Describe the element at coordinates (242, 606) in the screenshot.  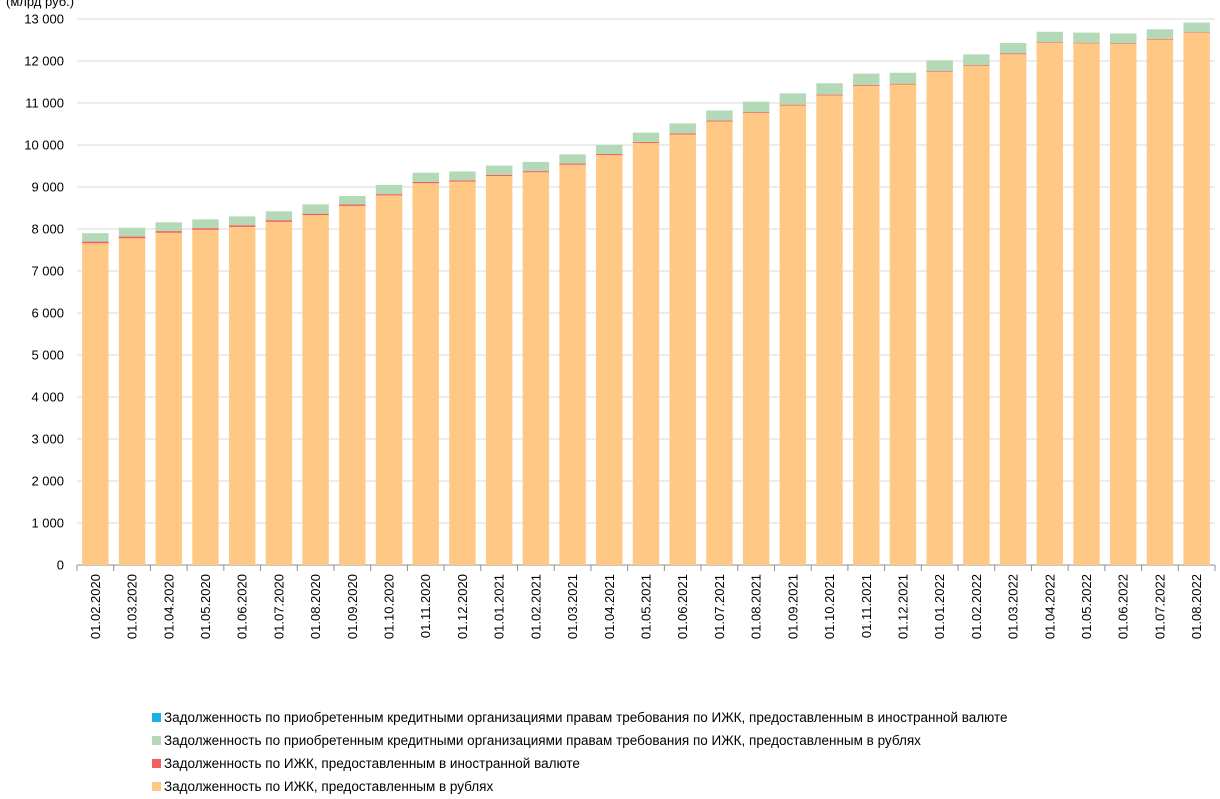
I see `x-tick-label: 01.06.2020` at that location.